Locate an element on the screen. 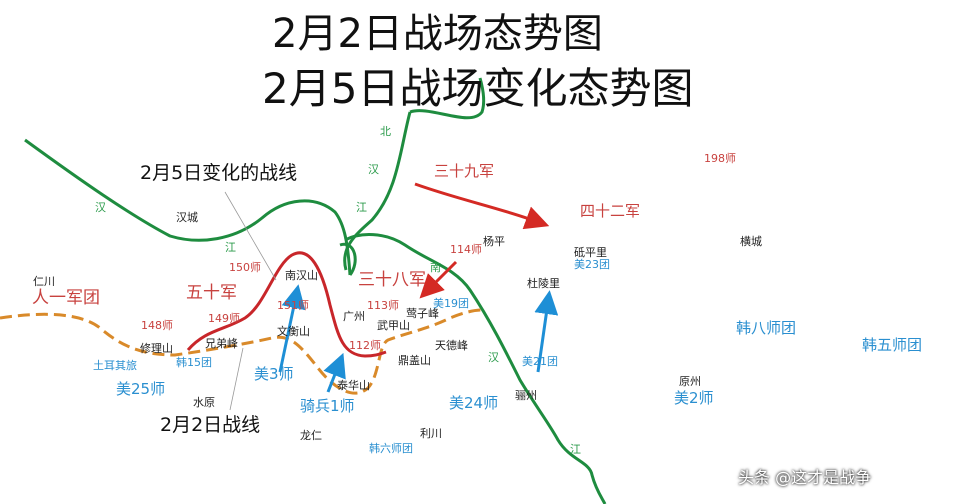 The height and width of the screenshot is (504, 960). rok-div-5: 韩五师团 is located at coordinates (892, 345).